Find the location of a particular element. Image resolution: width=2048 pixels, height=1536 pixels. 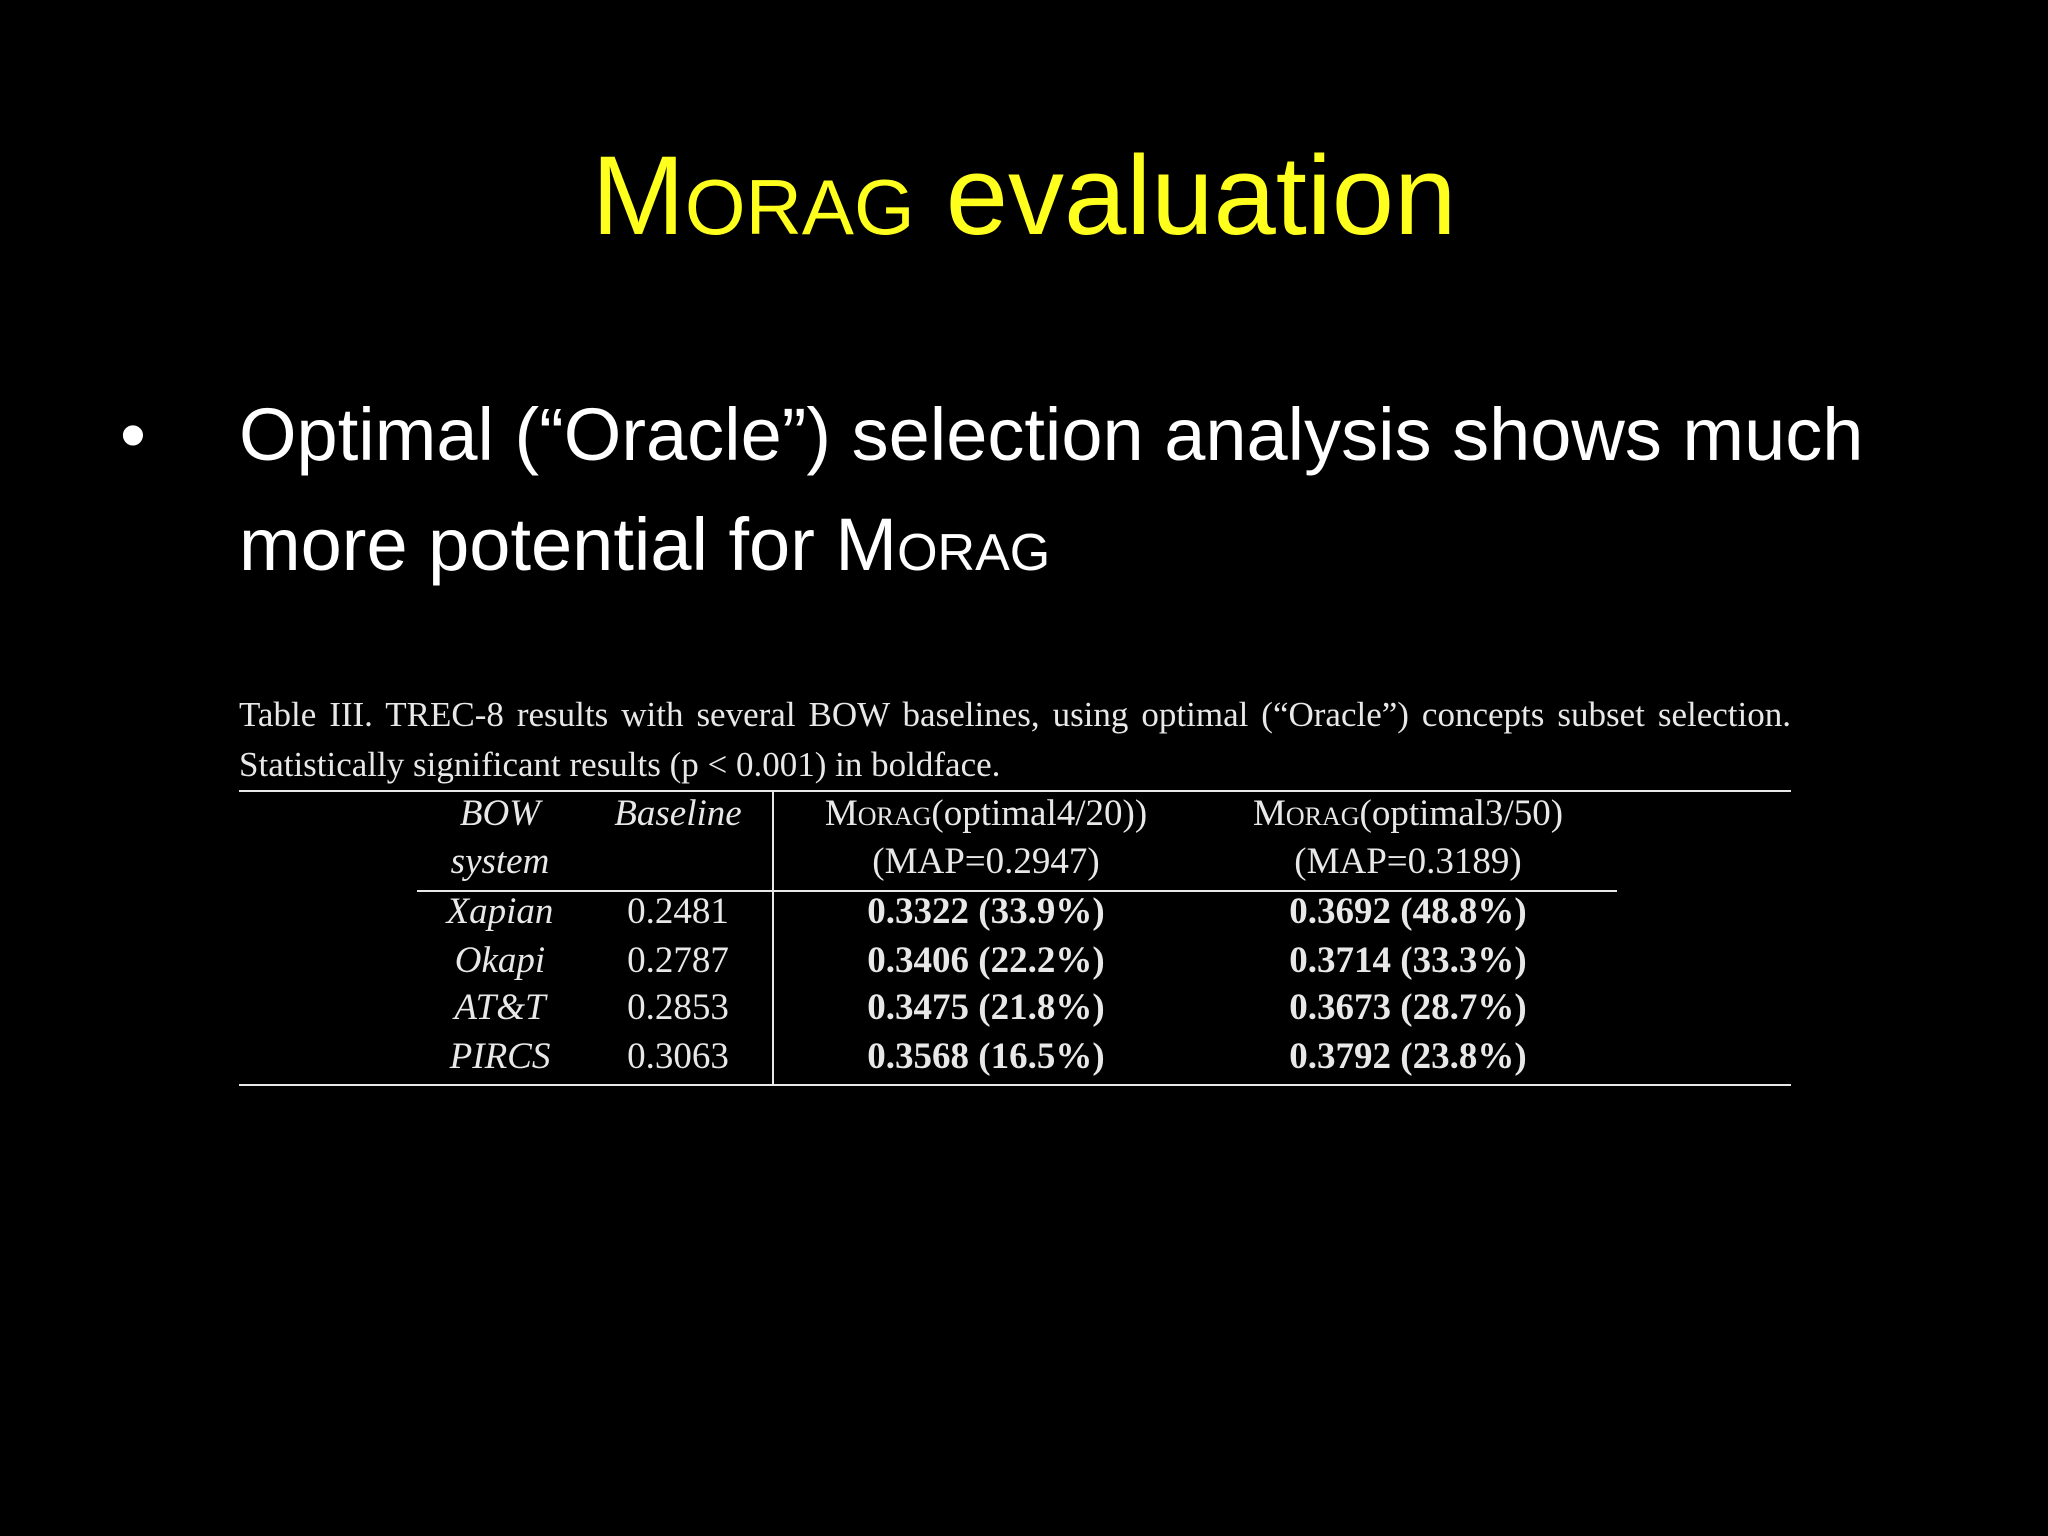

header-text: (MAP=0.3189) is located at coordinates (1408, 861).